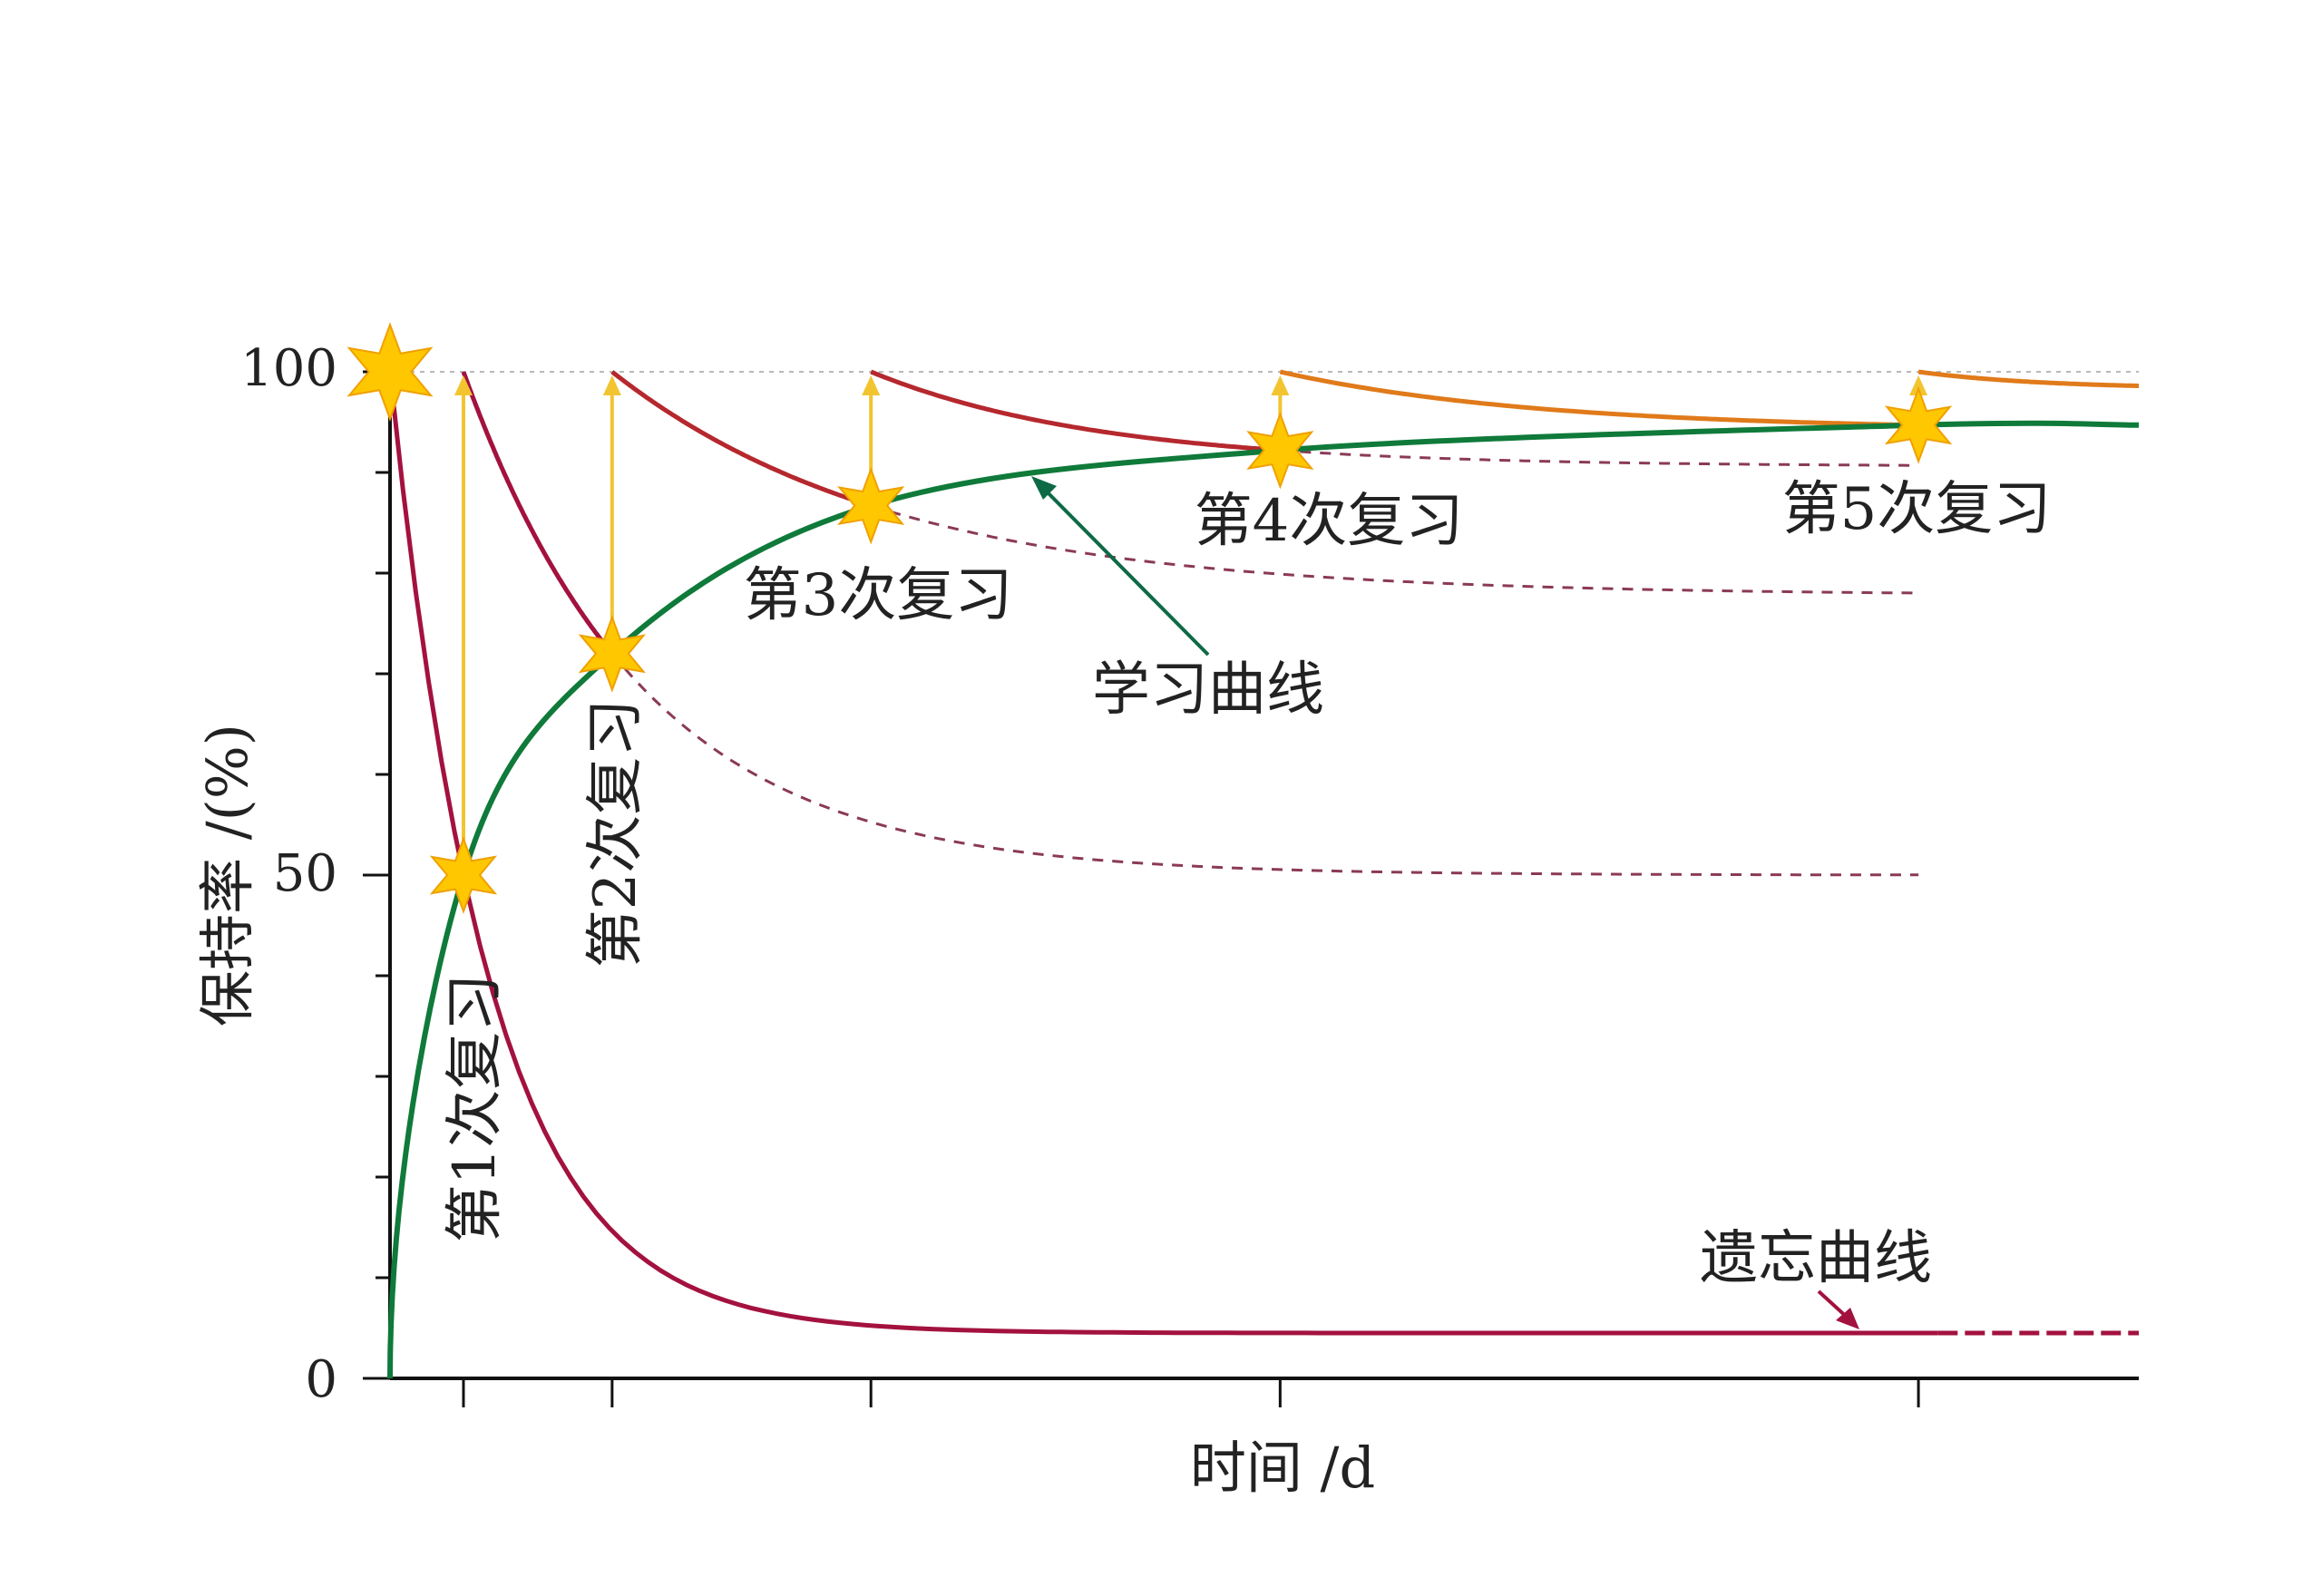 The width and height of the screenshot is (2322, 1596). What do you see at coordinates (288, 368) in the screenshot?
I see `y-tick-label-100: 100` at bounding box center [288, 368].